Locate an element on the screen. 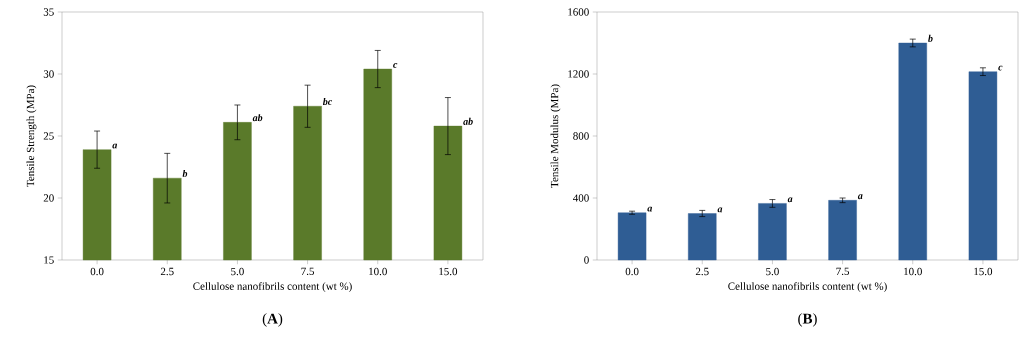 Image resolution: width=1024 pixels, height=342 pixels. y-tick-label: 15 is located at coordinates (49, 260).